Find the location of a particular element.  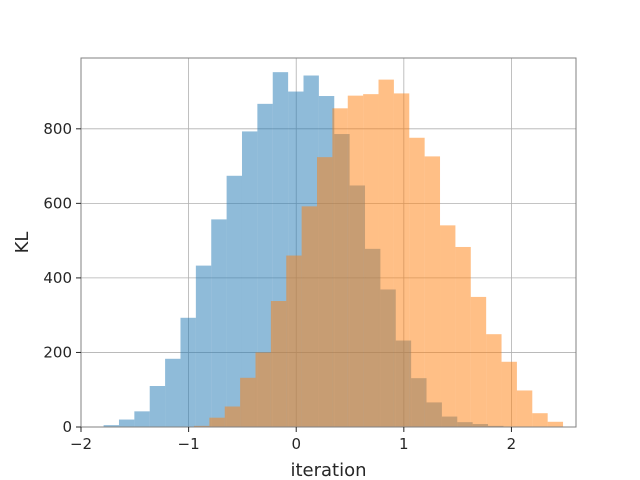

x-tick-label: −2 is located at coordinates (81, 444).